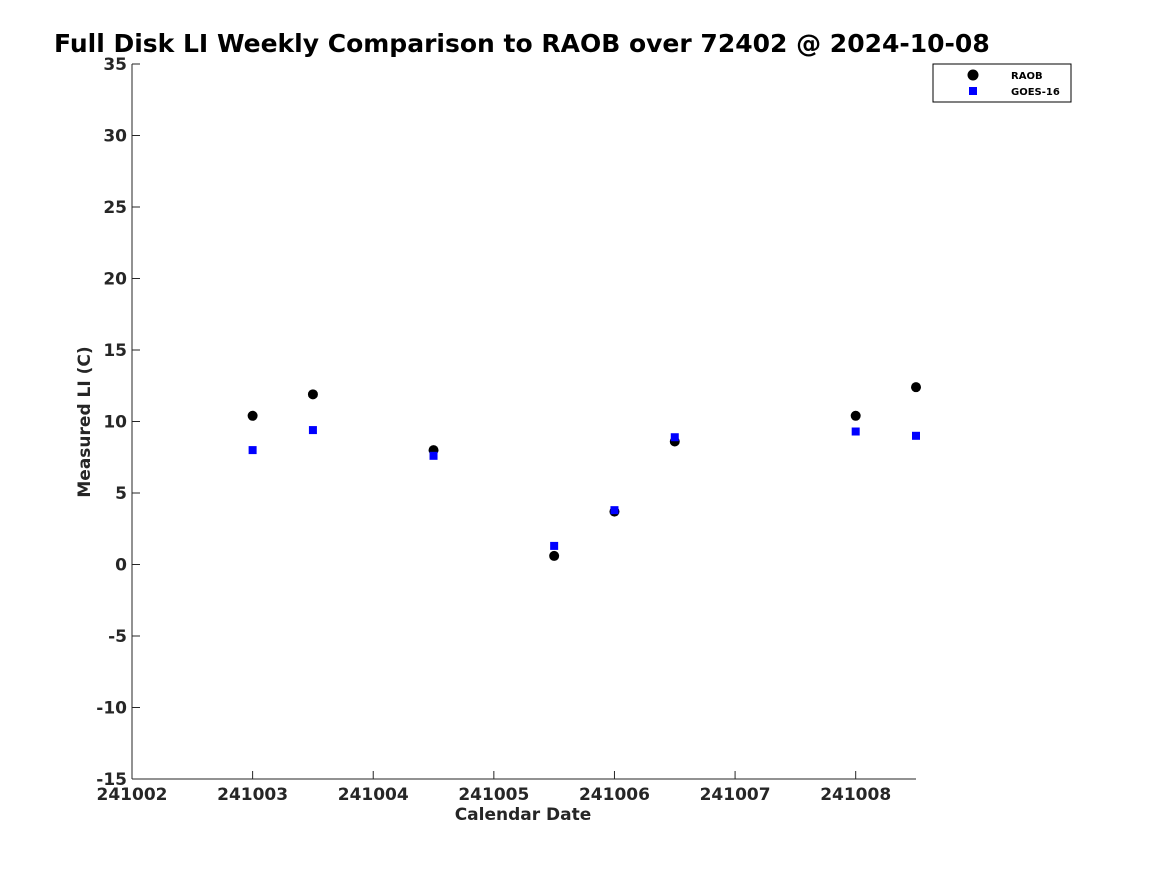  I want to click on y-tick-label: -5, so click(117, 637).